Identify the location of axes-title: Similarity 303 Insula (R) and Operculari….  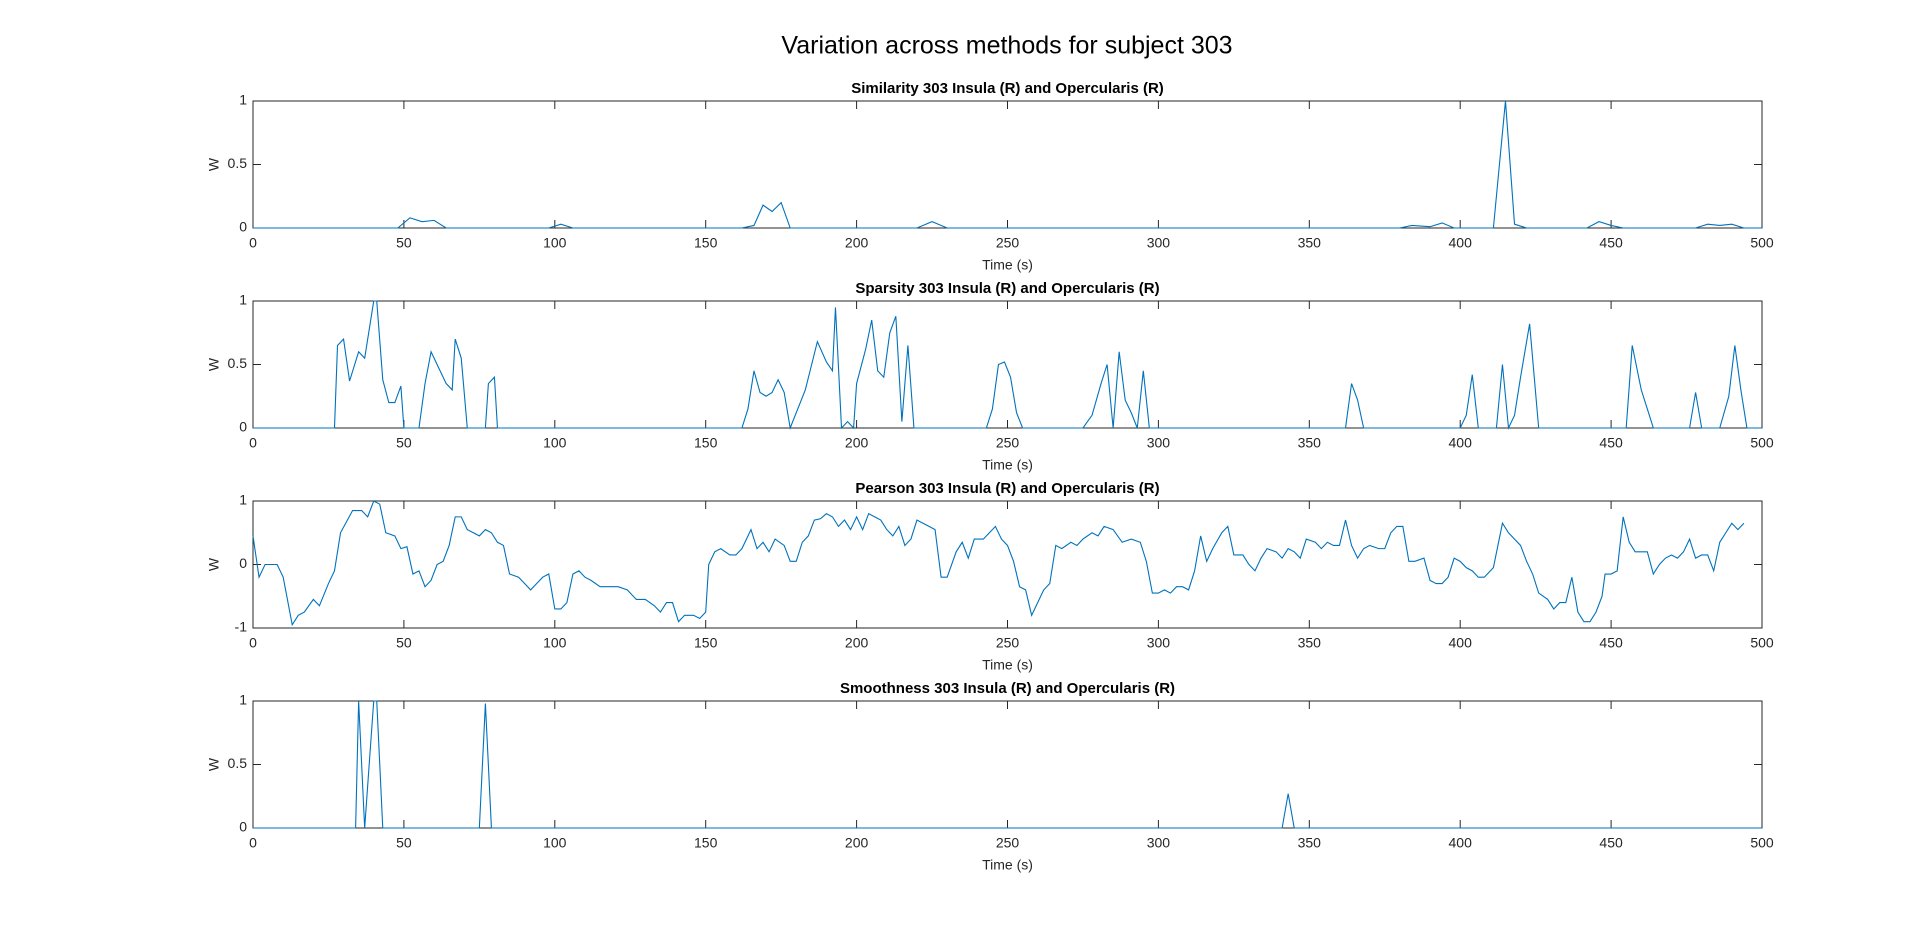
(1007, 88).